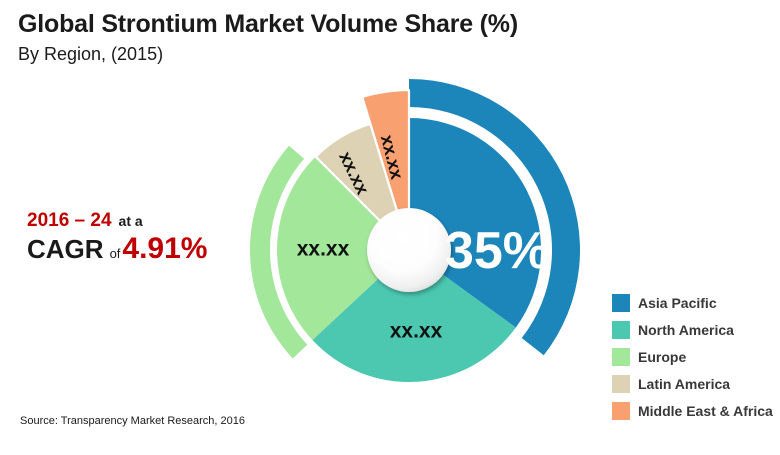 The height and width of the screenshot is (455, 780). I want to click on legend-item-europe: Europe, so click(692, 357).